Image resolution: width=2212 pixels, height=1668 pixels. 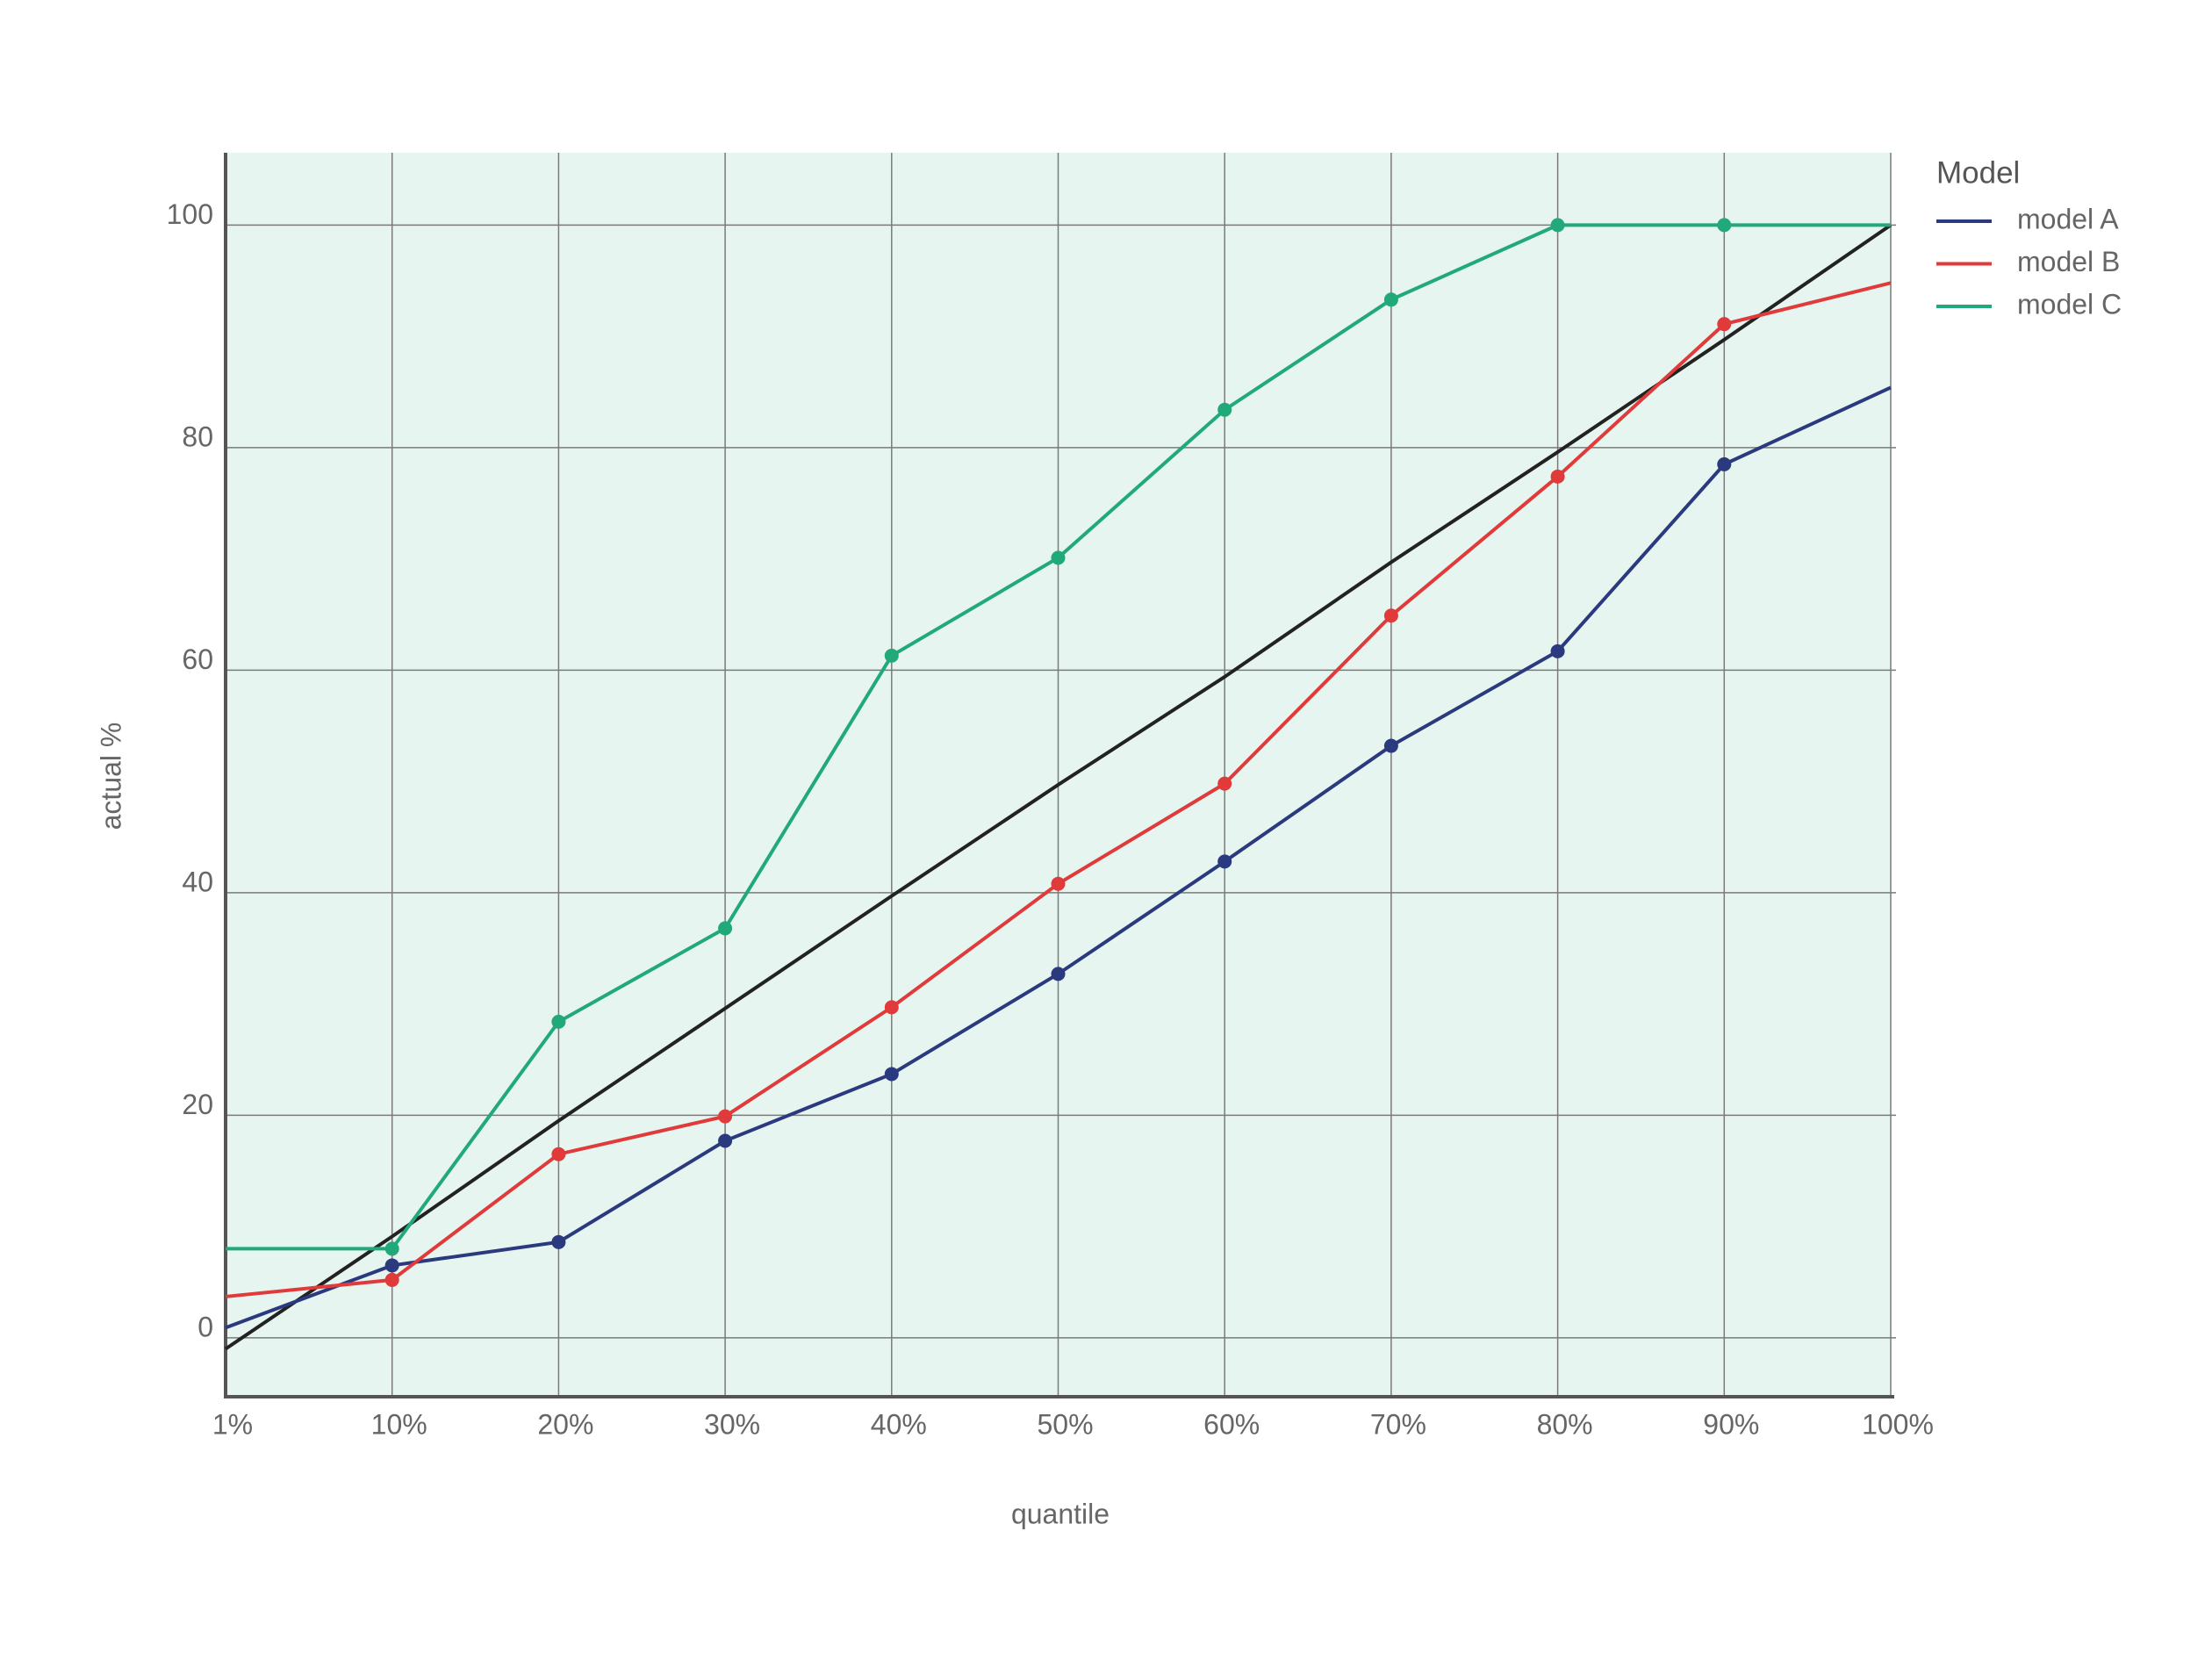 I want to click on y-axis-title: actual %, so click(x=110, y=776).